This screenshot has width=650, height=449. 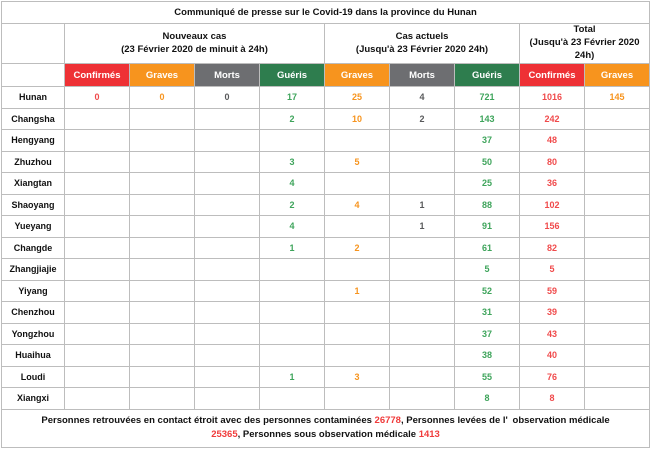 I want to click on value-cell: 242, so click(x=552, y=118).